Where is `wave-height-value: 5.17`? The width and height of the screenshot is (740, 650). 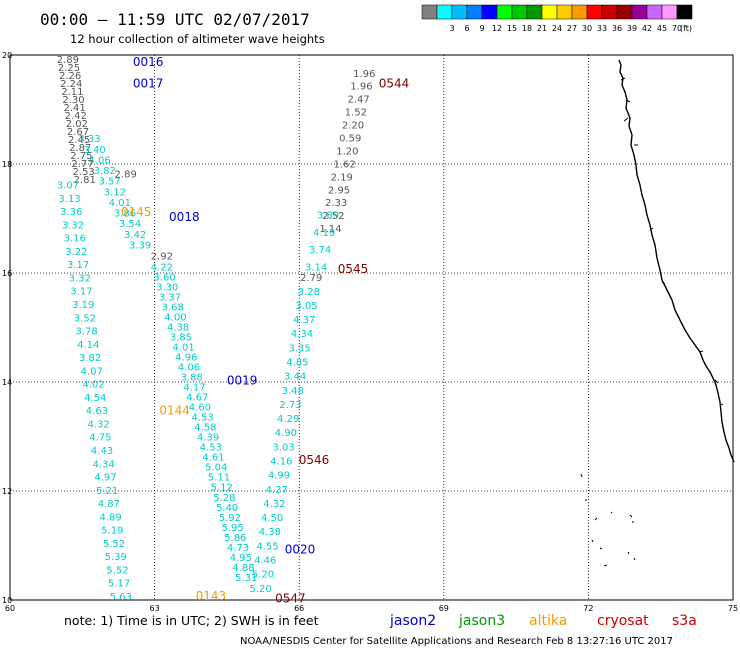
wave-height-value: 5.17 is located at coordinates (119, 584).